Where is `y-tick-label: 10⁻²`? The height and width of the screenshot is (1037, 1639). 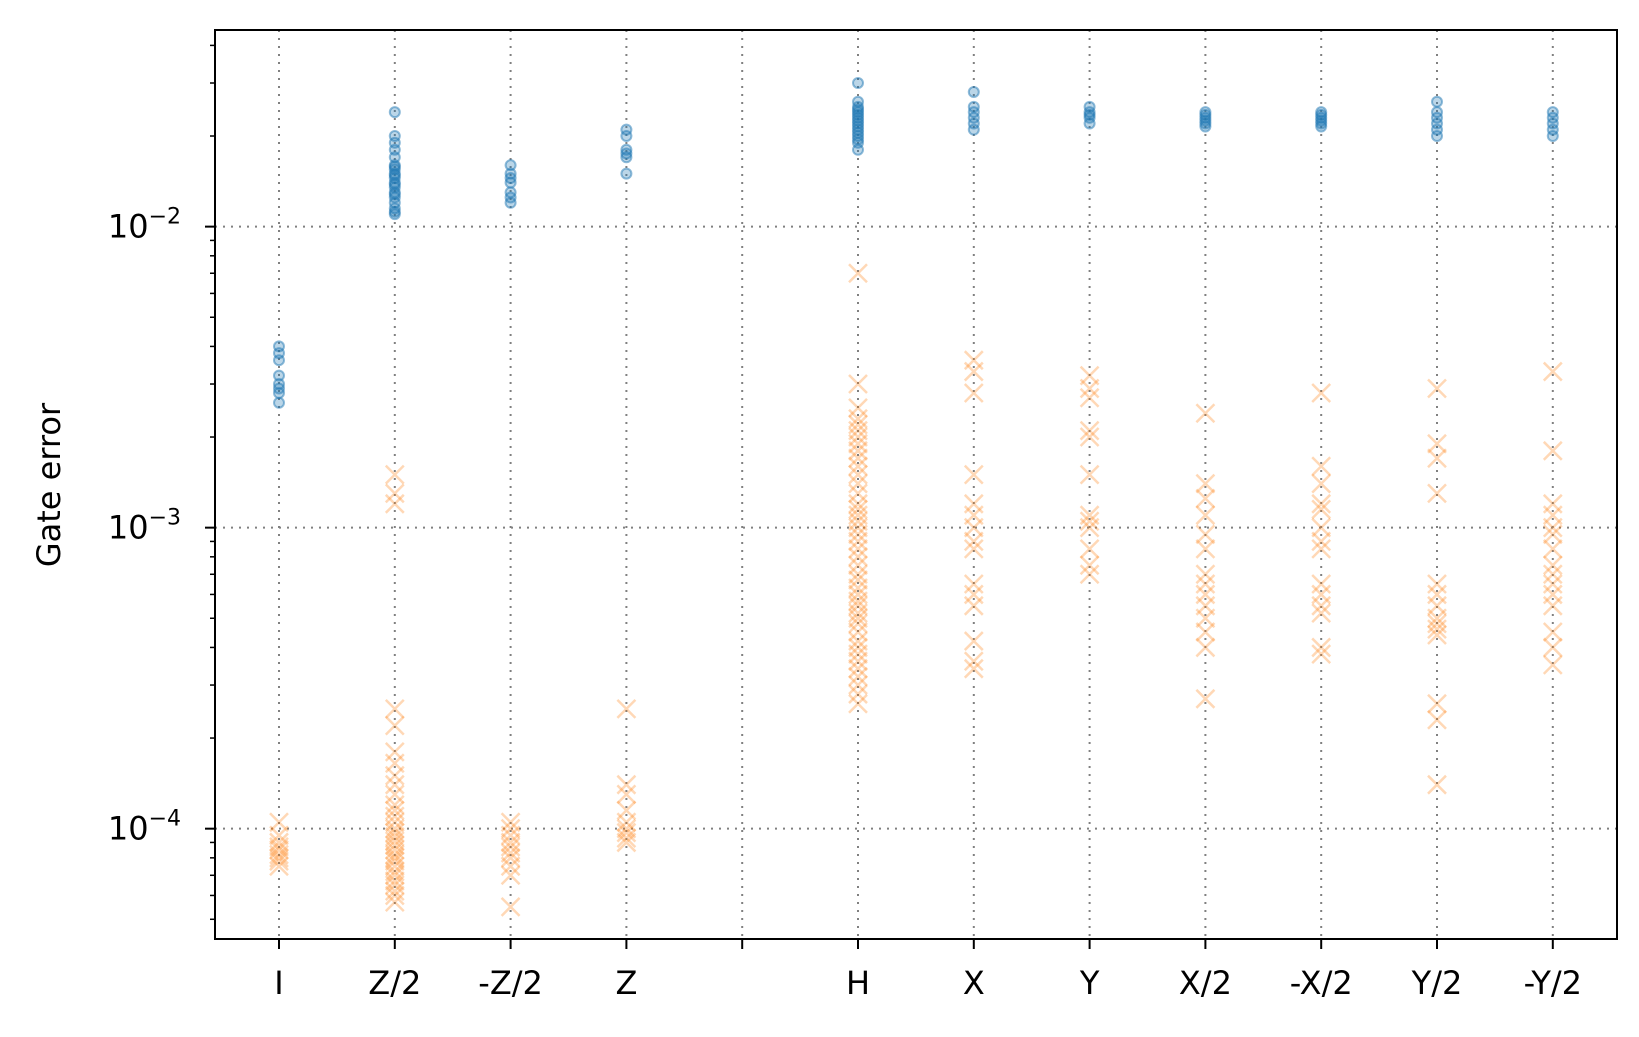 y-tick-label: 10⁻² is located at coordinates (144, 225).